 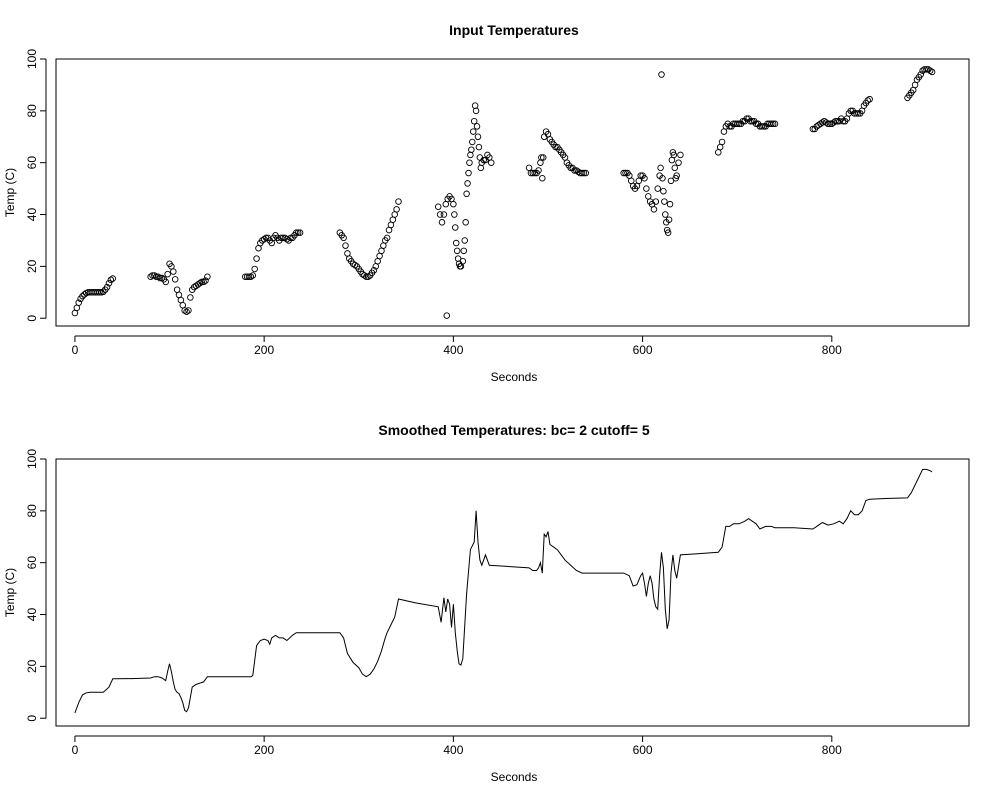 What do you see at coordinates (10, 592) in the screenshot?
I see `y-axis-label: Temp (C)` at bounding box center [10, 592].